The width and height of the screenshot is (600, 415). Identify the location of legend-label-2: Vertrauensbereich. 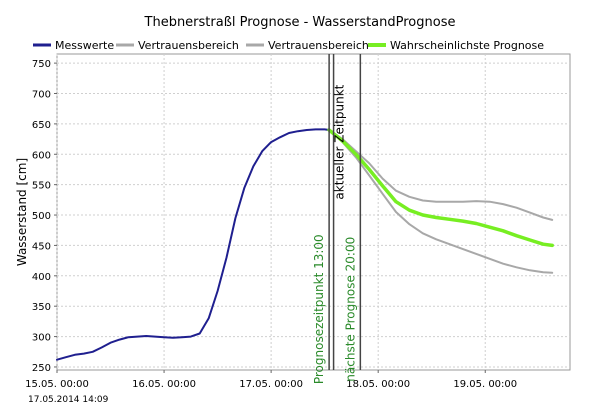
(188, 45).